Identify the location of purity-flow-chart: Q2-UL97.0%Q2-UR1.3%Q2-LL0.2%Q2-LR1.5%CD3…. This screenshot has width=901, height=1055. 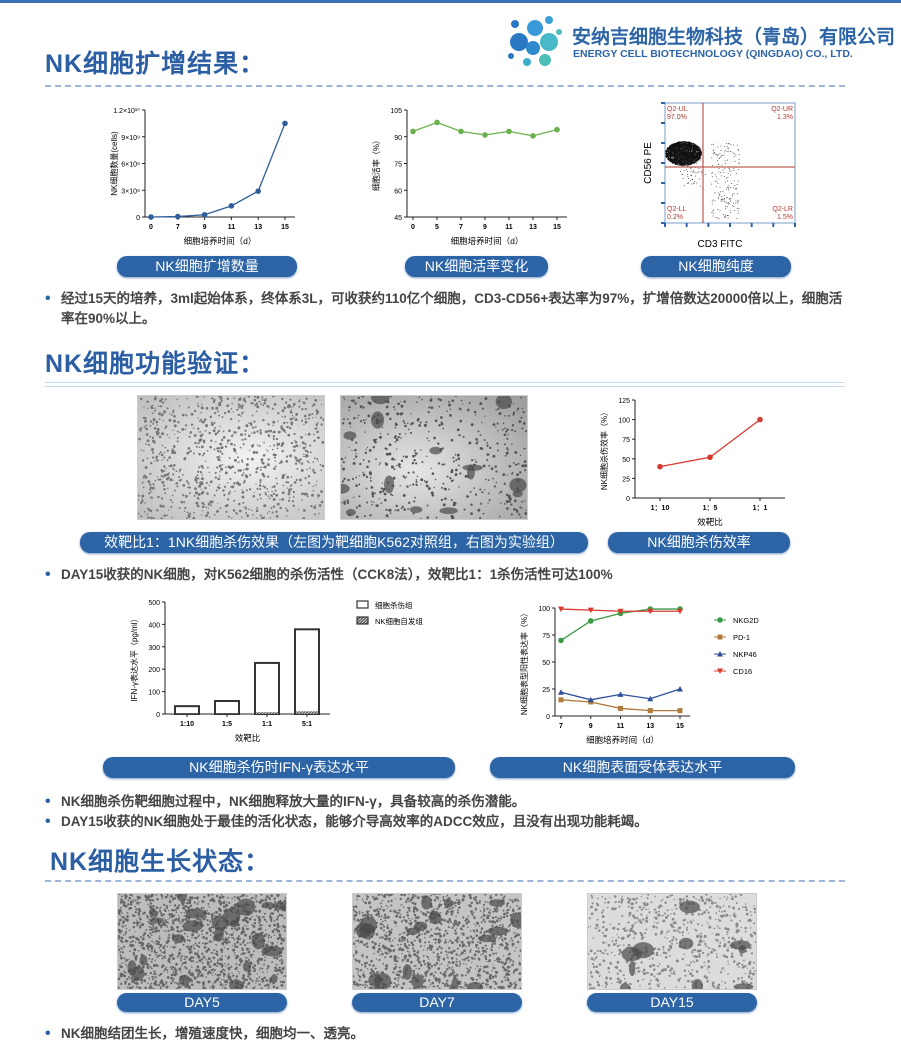
(719, 176).